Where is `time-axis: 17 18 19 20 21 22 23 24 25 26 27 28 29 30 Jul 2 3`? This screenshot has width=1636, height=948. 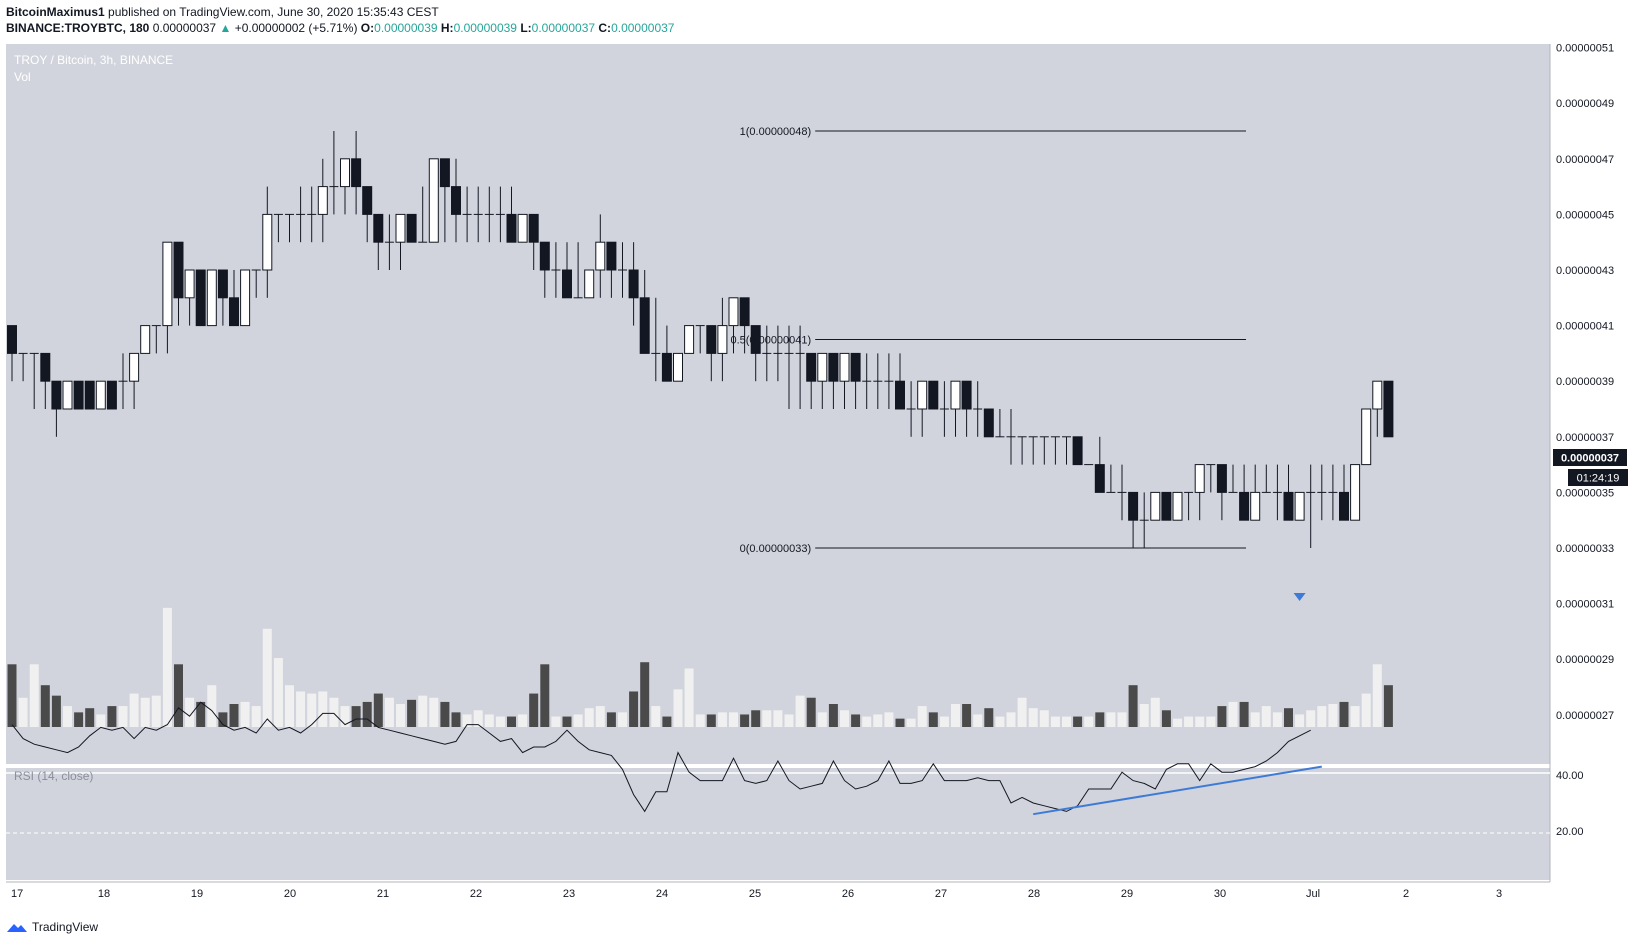 time-axis: 17 18 19 20 21 22 23 24 25 26 27 28 29 30 Jul 2 3 is located at coordinates (756, 894).